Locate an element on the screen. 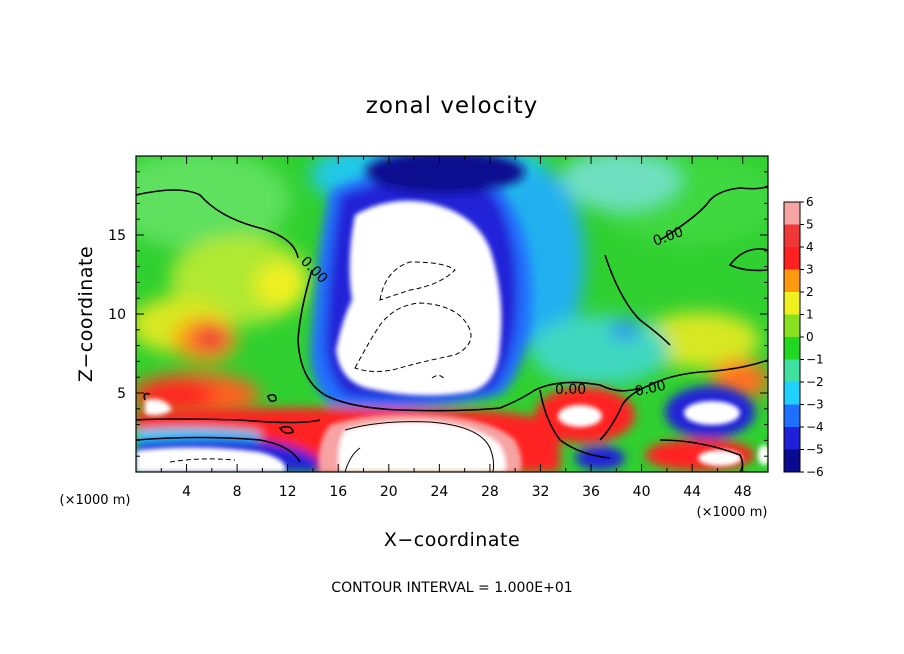 This screenshot has width=904, height=654. colorbar: 6 5 4 3 2 1 0 −1 −2 −3 −4 −5 −6 is located at coordinates (803, 337).